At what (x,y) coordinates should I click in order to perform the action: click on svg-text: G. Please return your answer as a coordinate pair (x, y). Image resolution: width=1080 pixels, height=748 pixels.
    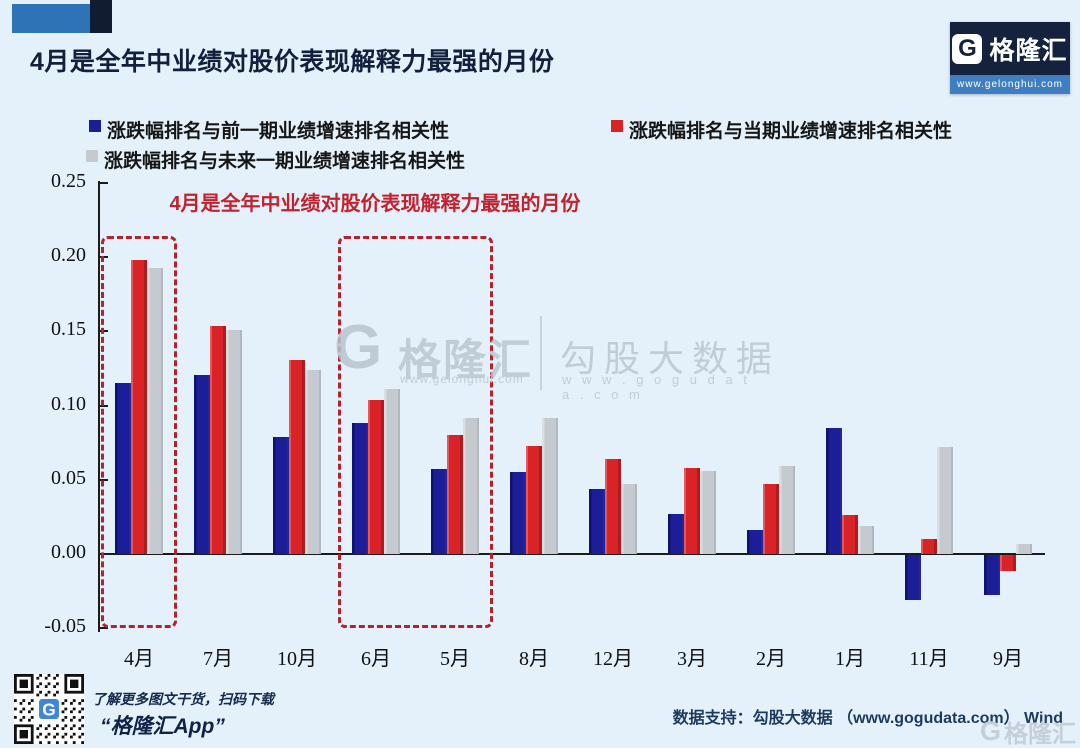
    Looking at the image, I should click on (49, 710).